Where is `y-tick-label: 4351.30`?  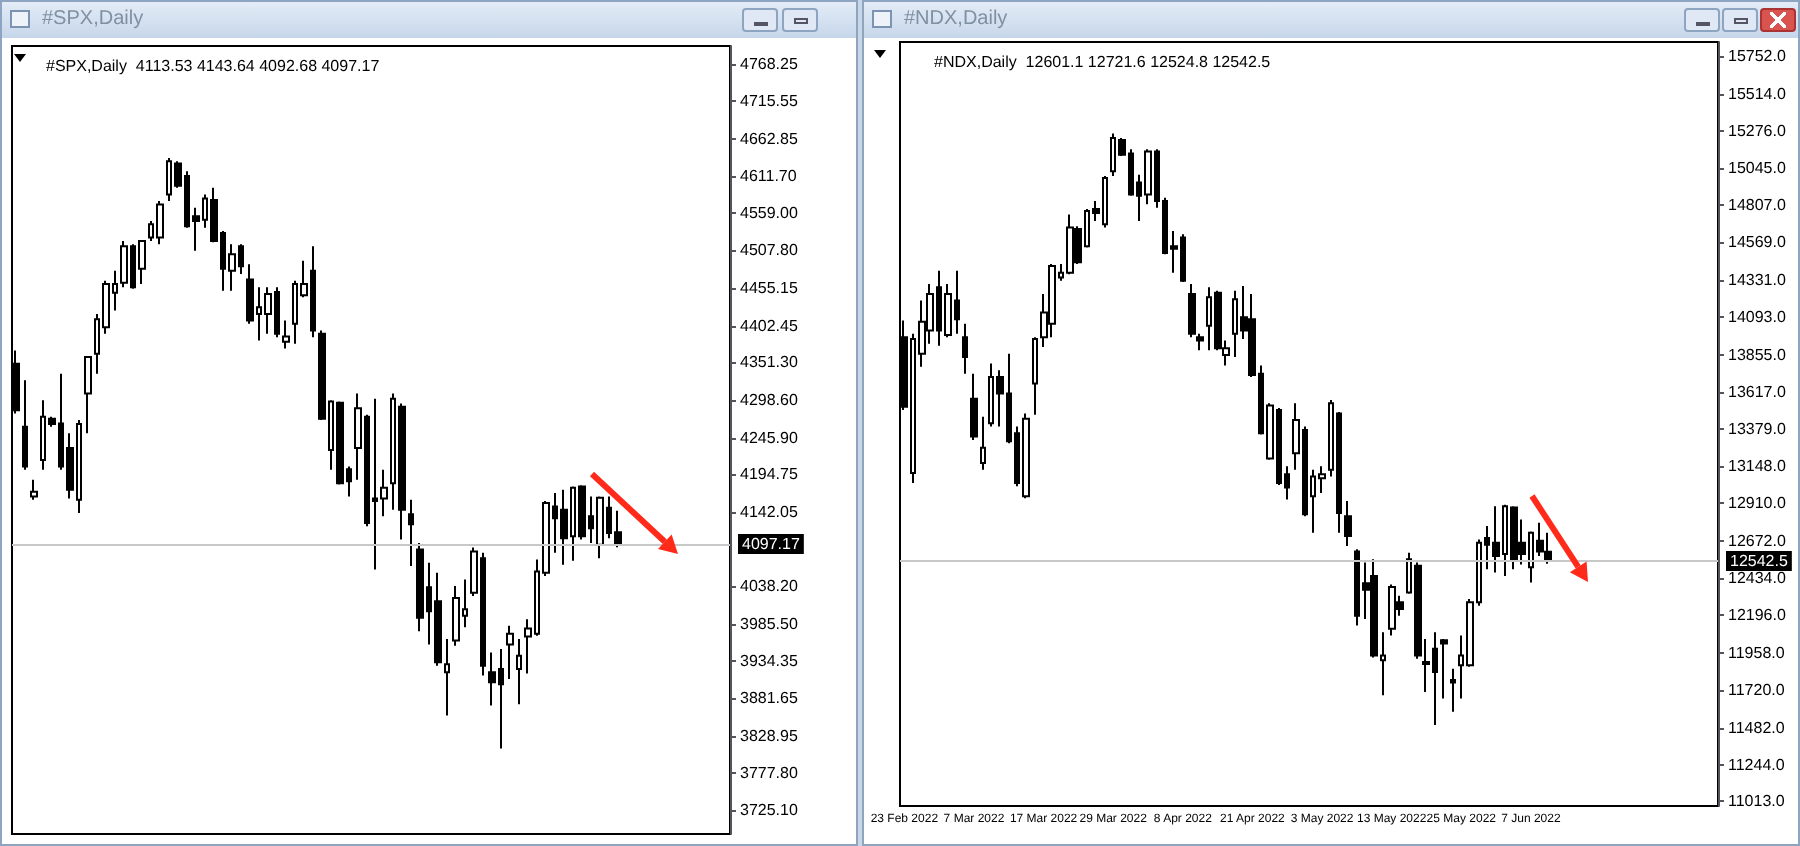 y-tick-label: 4351.30 is located at coordinates (769, 362).